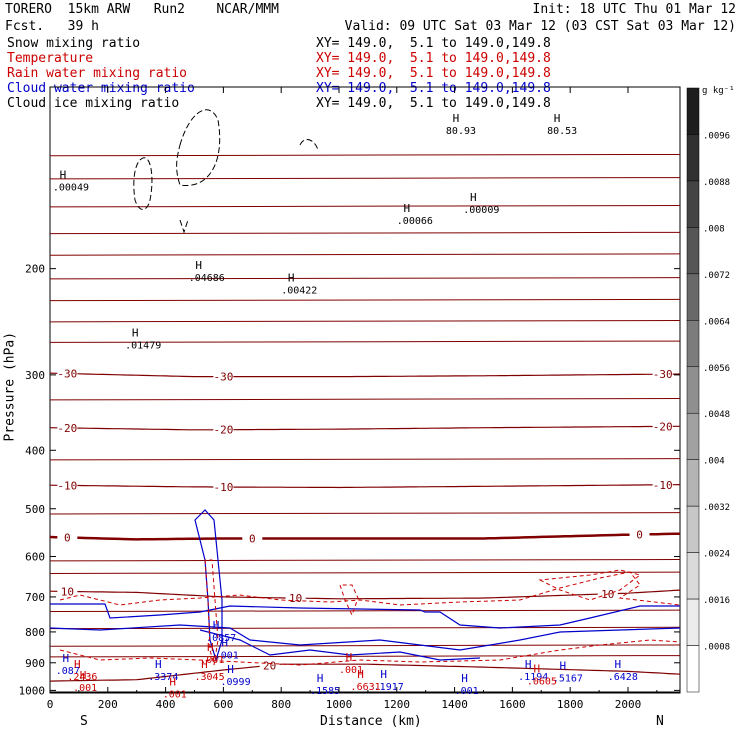 The image size is (740, 740). Describe the element at coordinates (35, 632) in the screenshot. I see `y-tick-label: 800` at that location.